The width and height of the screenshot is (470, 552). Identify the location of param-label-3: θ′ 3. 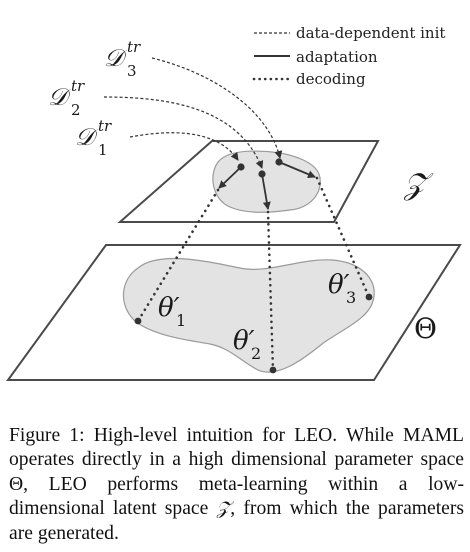
(342, 288).